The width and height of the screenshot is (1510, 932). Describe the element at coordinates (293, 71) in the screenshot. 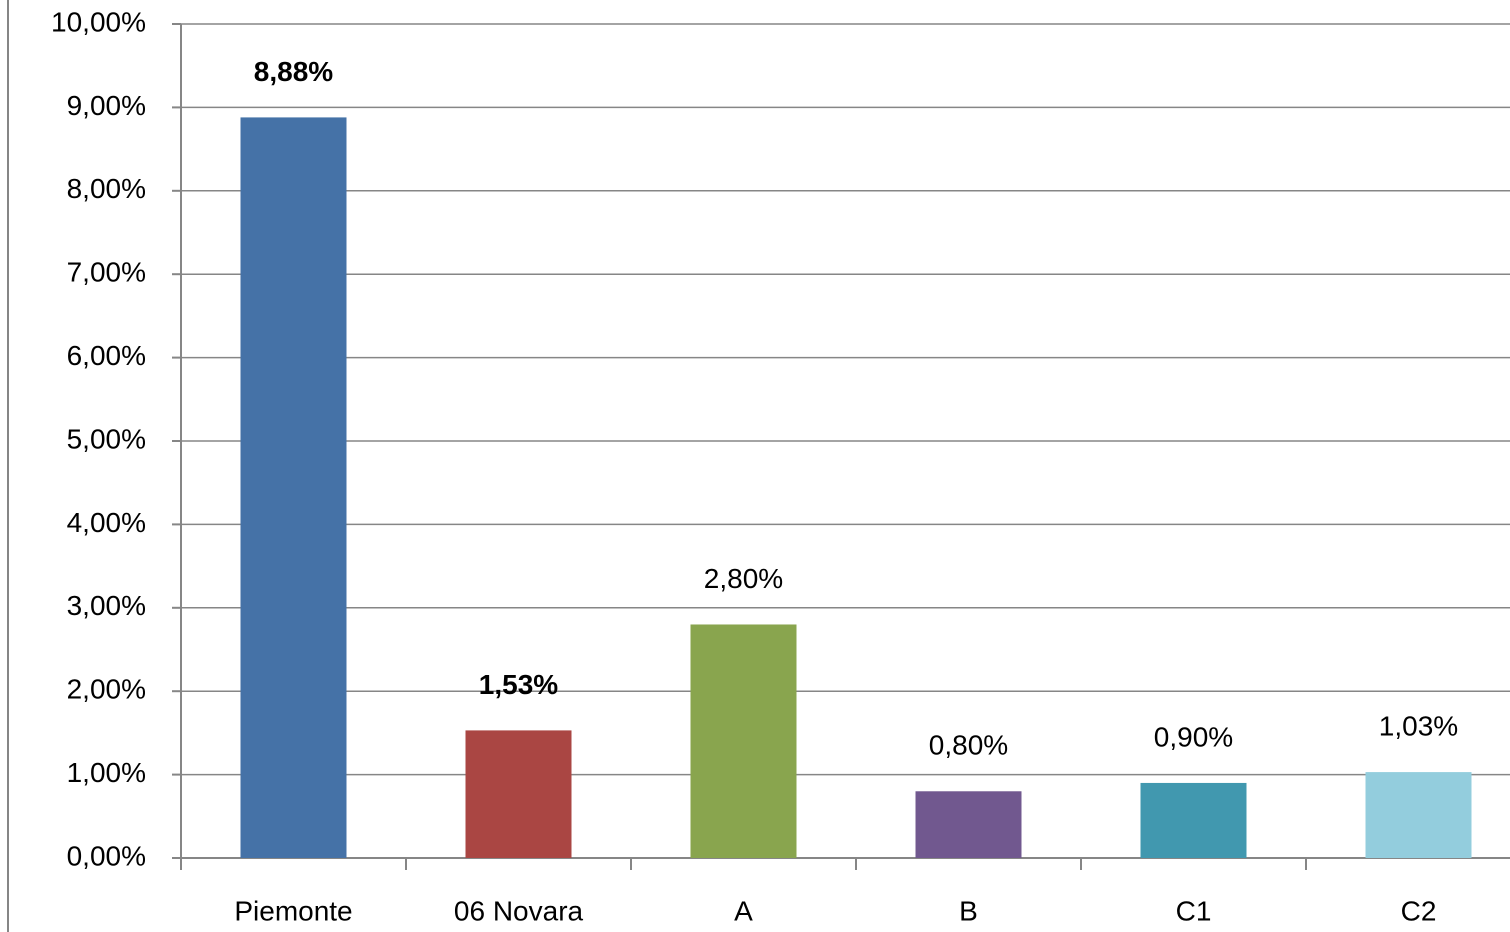

I see `value-label: 8,88%` at that location.